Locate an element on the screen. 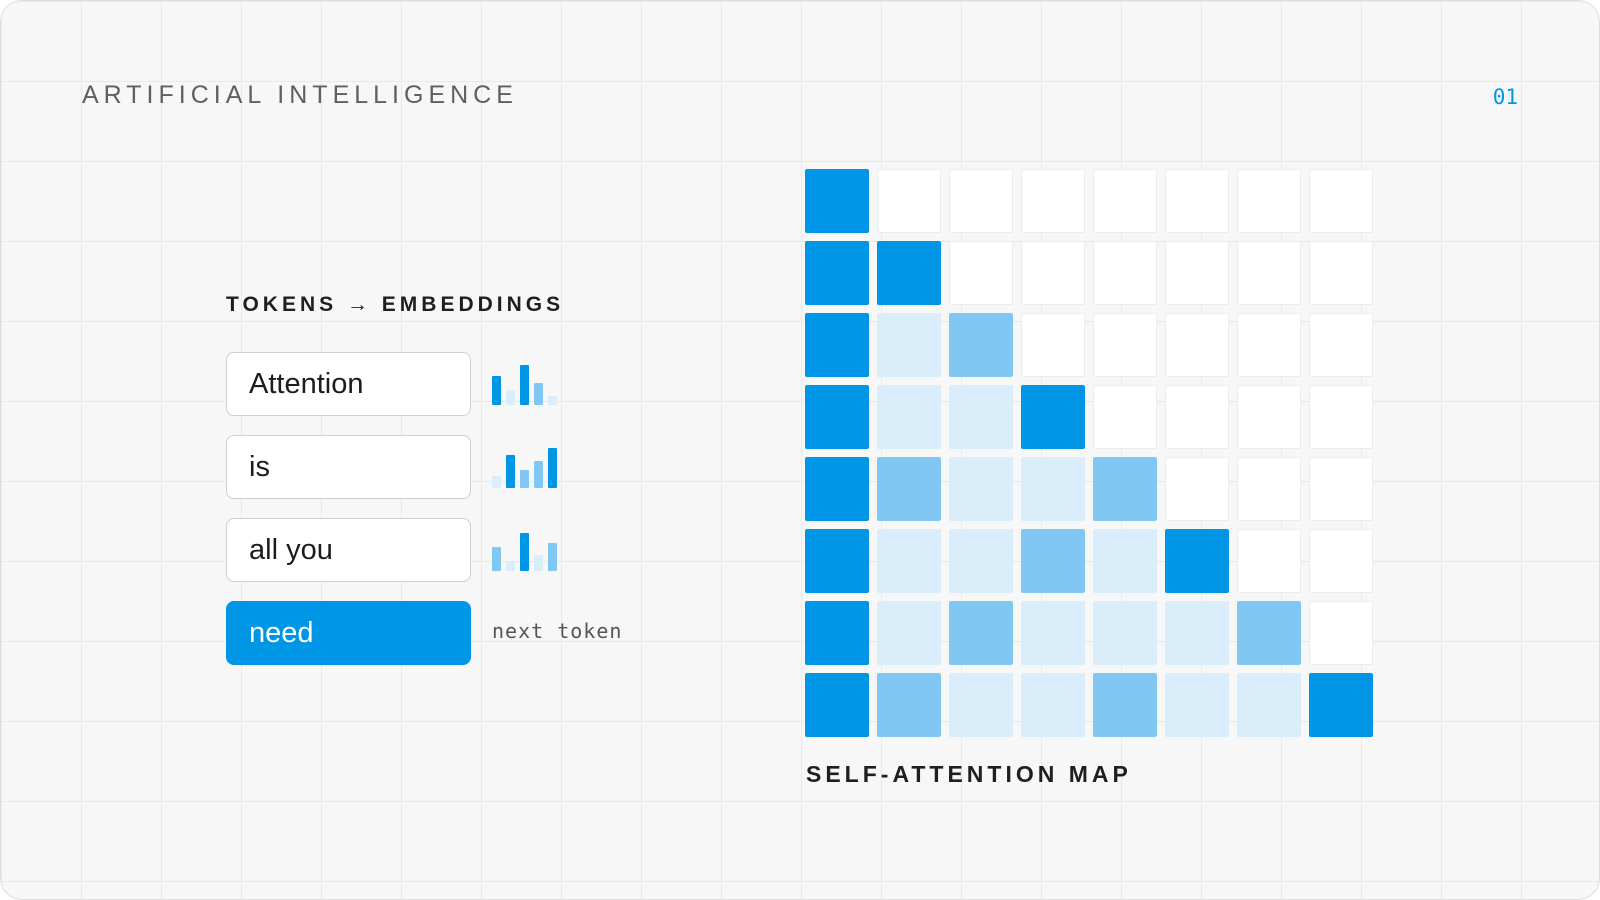 Image resolution: width=1600 pixels, height=900 pixels. embeddings-title: TOKENS → EMBEDDINGS is located at coordinates (395, 304).